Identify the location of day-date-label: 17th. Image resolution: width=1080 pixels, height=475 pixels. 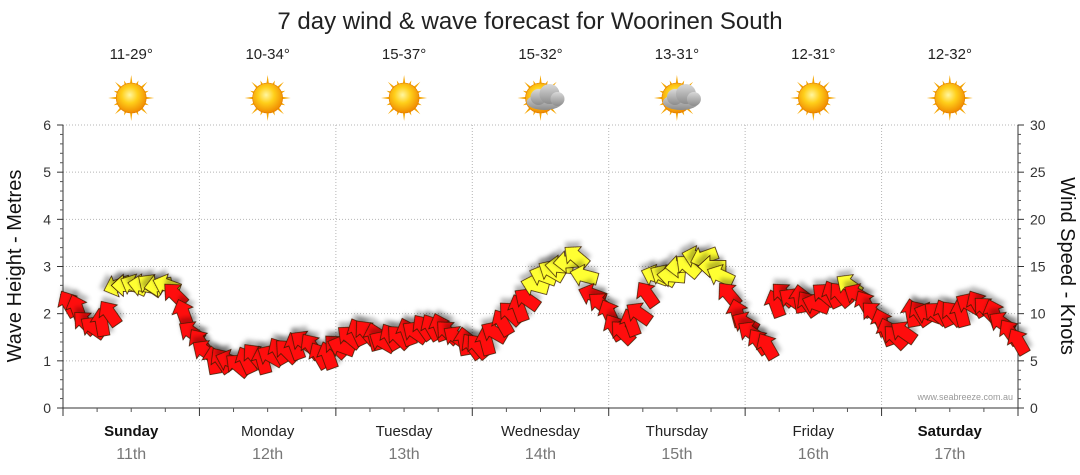
(949, 454).